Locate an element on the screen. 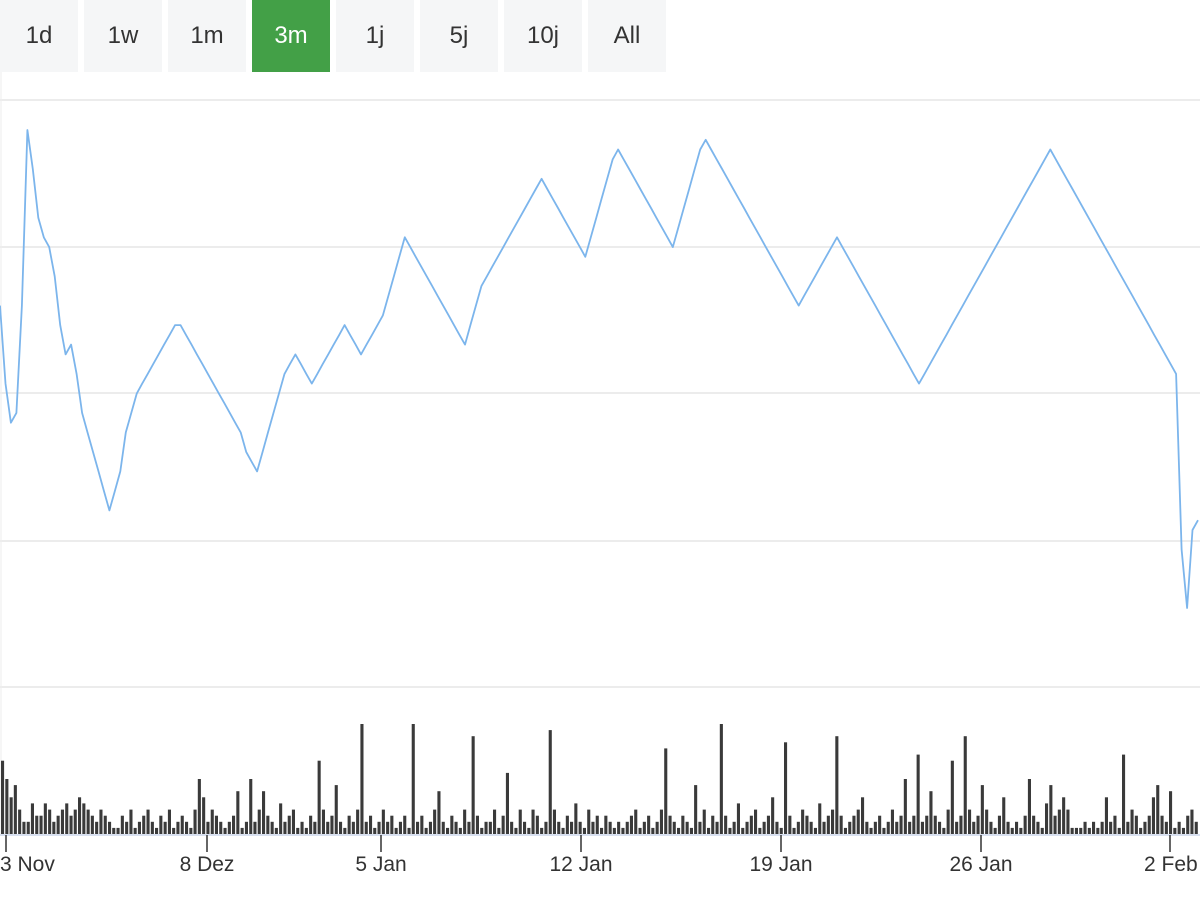 Image resolution: width=1200 pixels, height=900 pixels. range-button-1w: 1w is located at coordinates (123, 36).